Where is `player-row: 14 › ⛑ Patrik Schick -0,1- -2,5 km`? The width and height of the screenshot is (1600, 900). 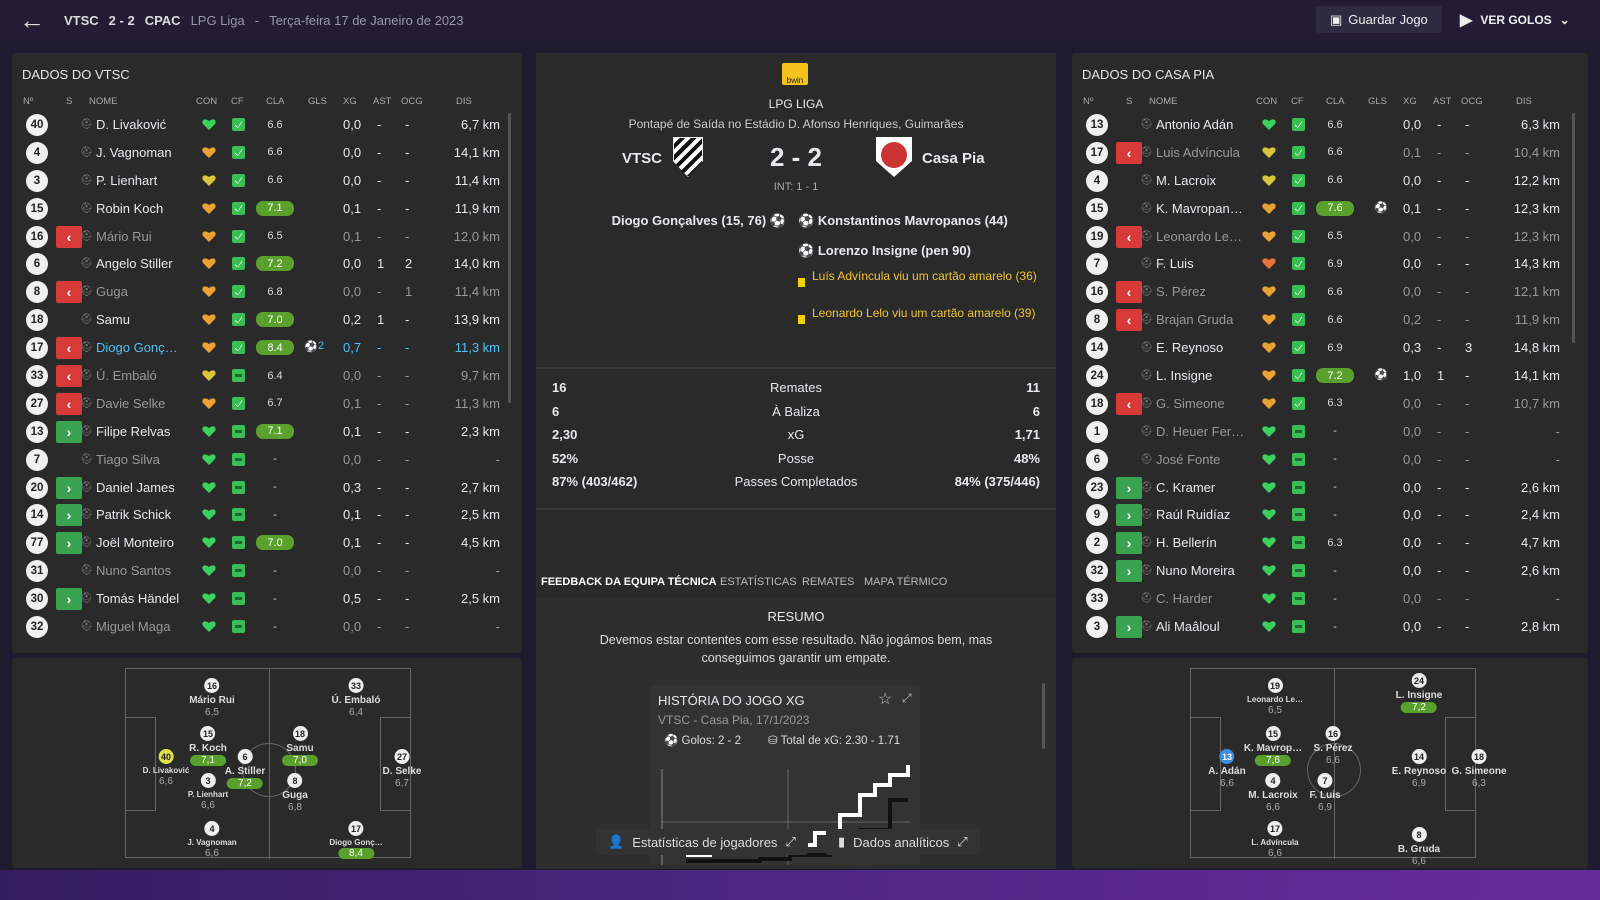
player-row: 14 › ⛑ Patrik Schick -0,1- -2,5 km is located at coordinates (267, 515).